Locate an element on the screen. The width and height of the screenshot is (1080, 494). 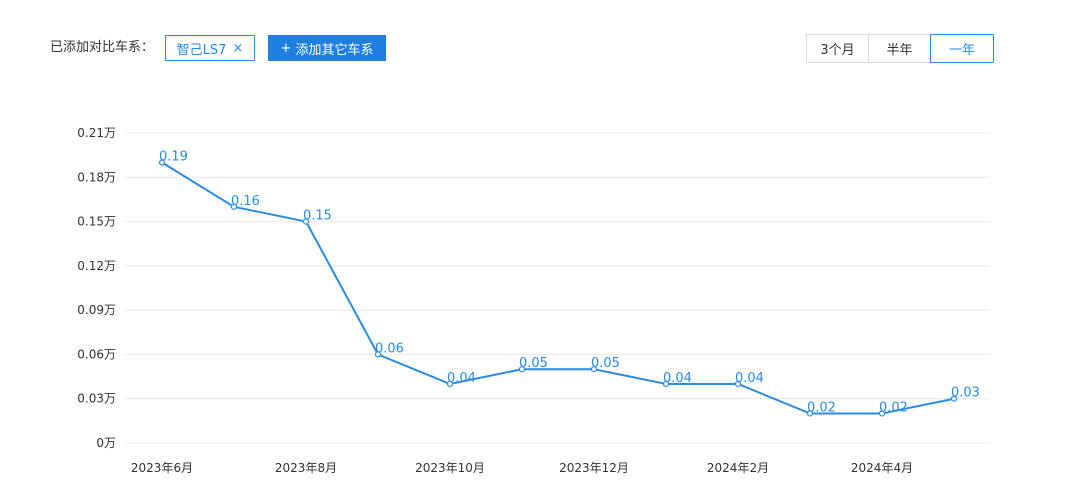
add-series-label: 添加其它车系 is located at coordinates (334, 50).